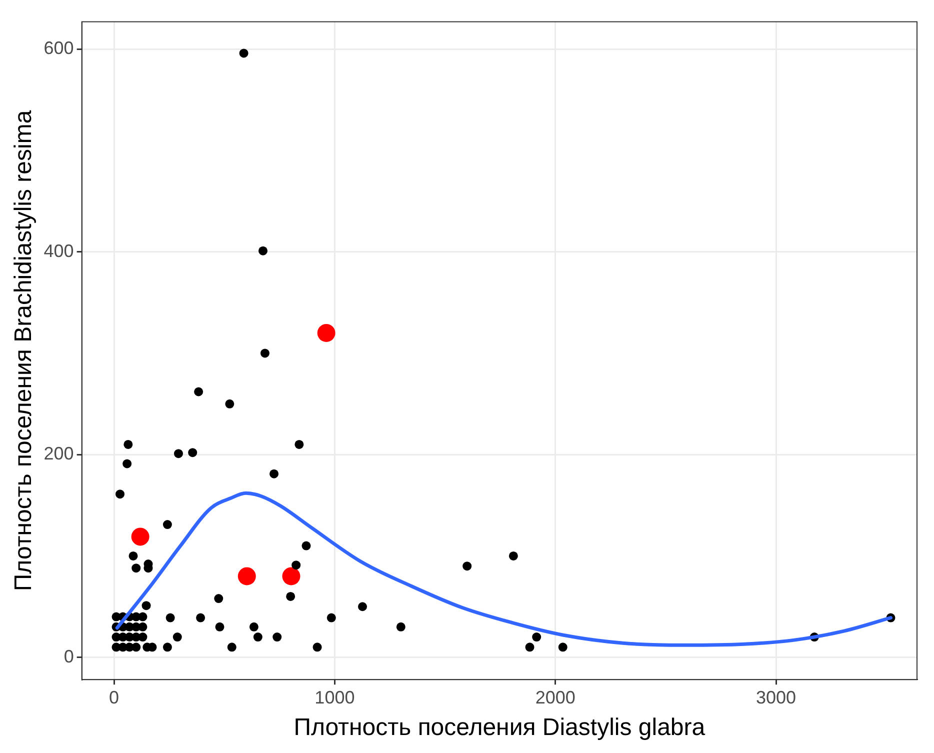 The height and width of the screenshot is (753, 934). What do you see at coordinates (114, 697) in the screenshot?
I see `x-tick-label: 0` at bounding box center [114, 697].